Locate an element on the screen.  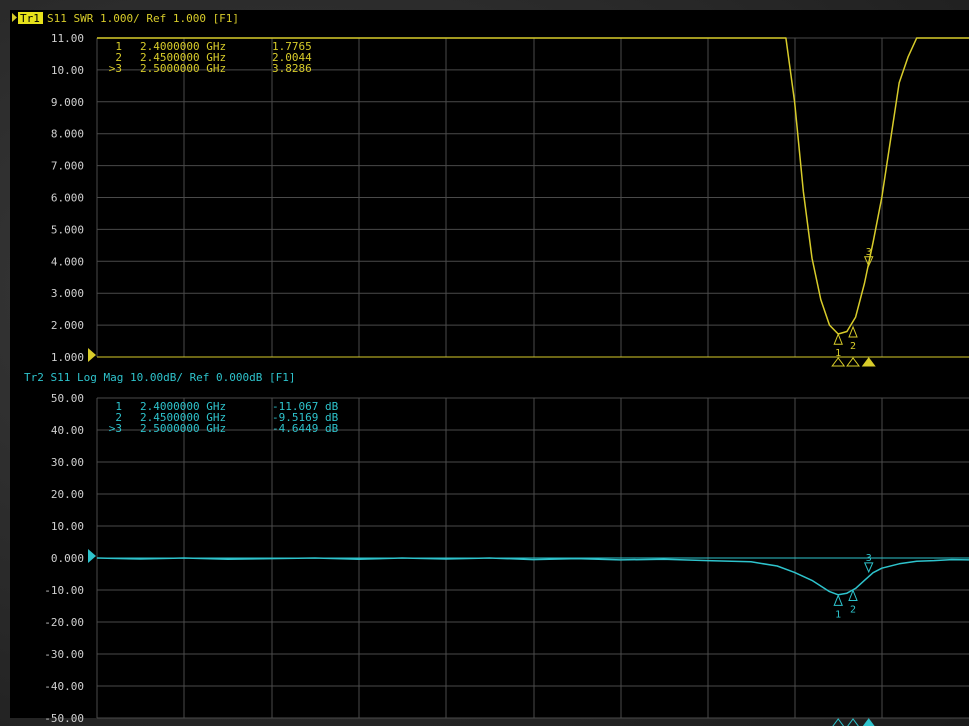
trace2-marker-1-label: 1 is located at coordinates (838, 614).